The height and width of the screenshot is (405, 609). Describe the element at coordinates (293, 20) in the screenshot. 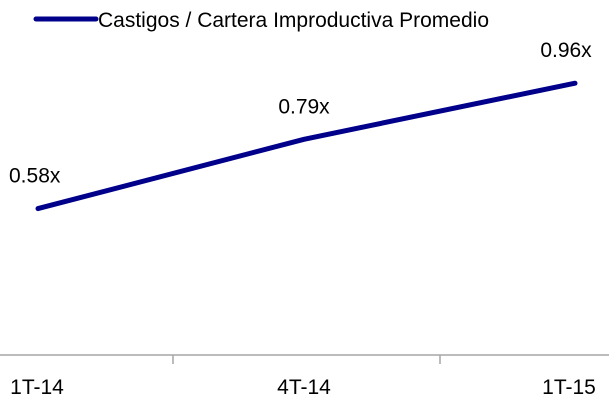

I see `legend-label: Castigos / Cartera Improductiva Promedio` at that location.